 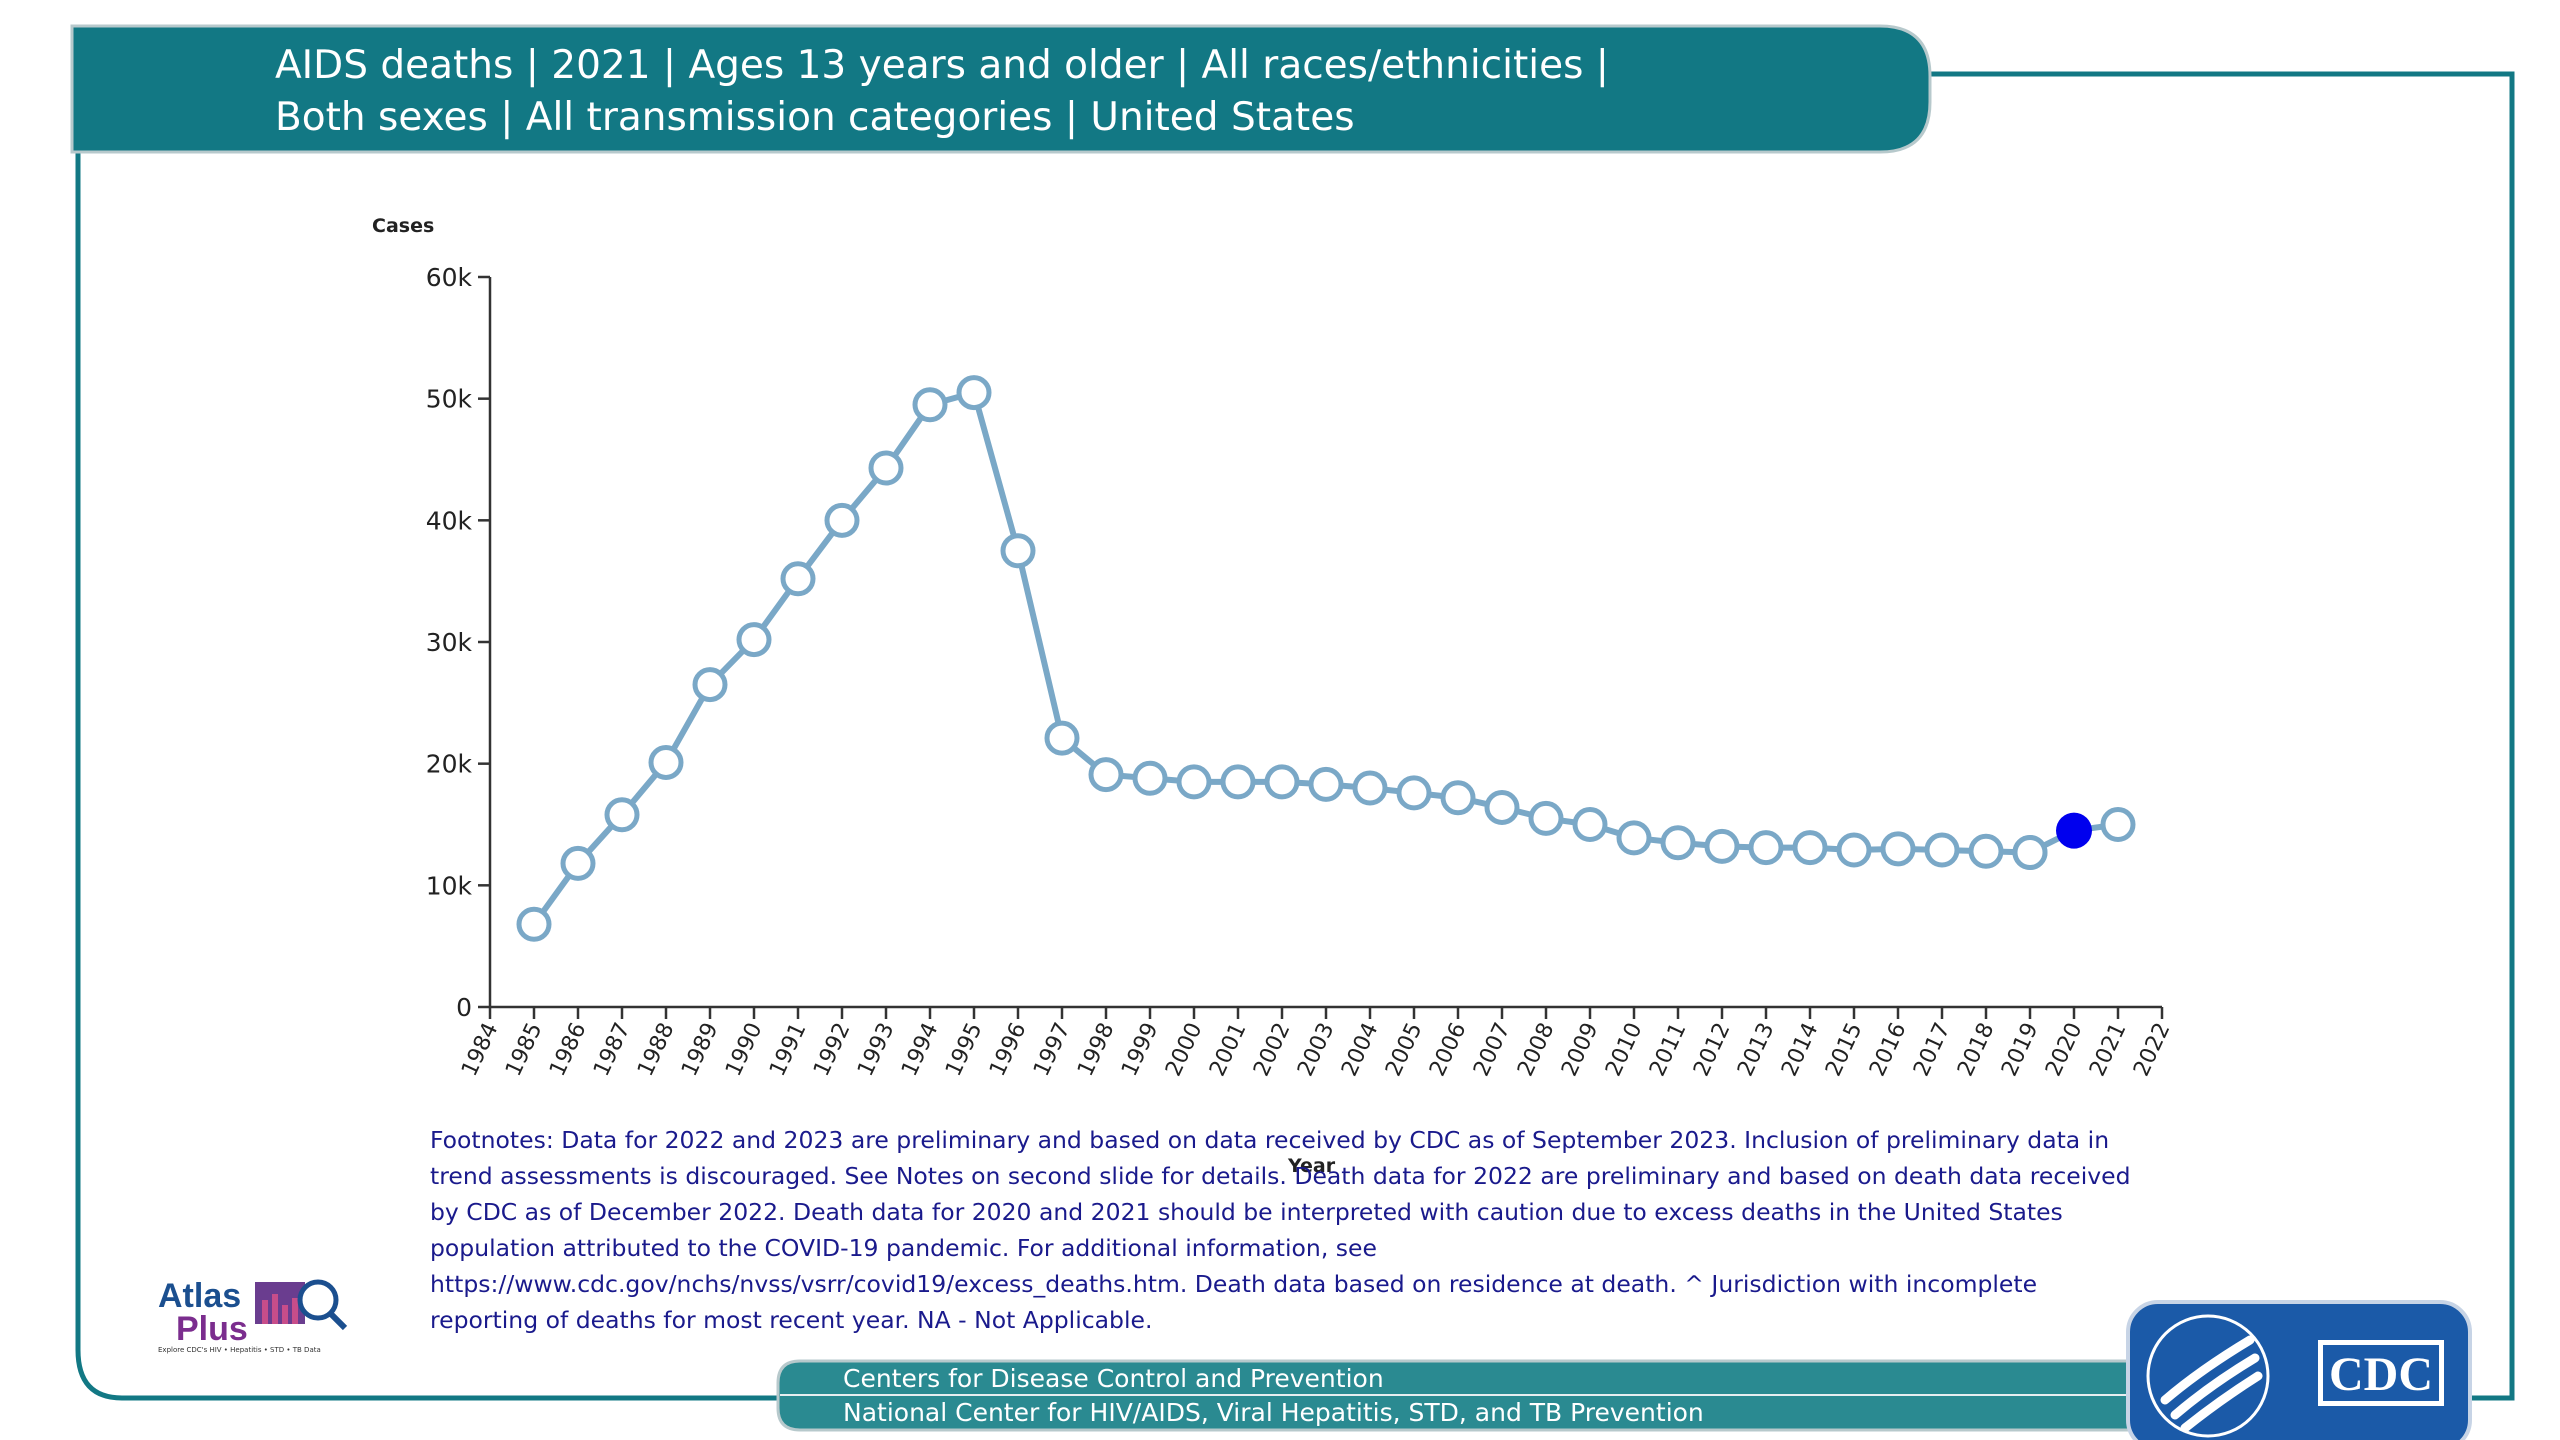 What do you see at coordinates (744, 1049) in the screenshot?
I see `x-tick-label: 1990` at bounding box center [744, 1049].